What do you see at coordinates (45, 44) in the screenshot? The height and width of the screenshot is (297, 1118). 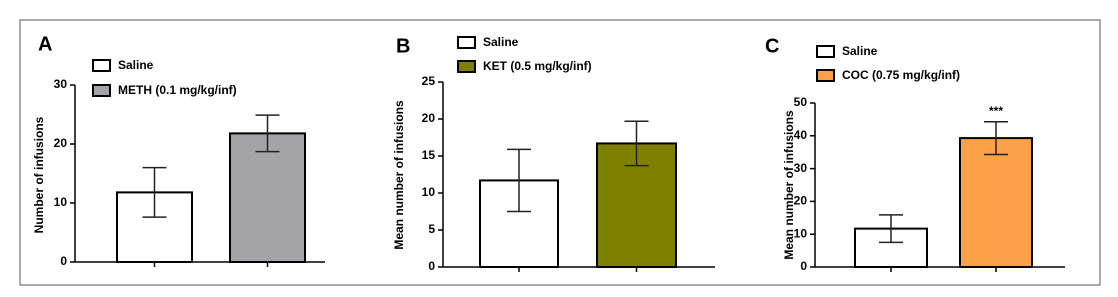 I see `panel-label: A` at bounding box center [45, 44].